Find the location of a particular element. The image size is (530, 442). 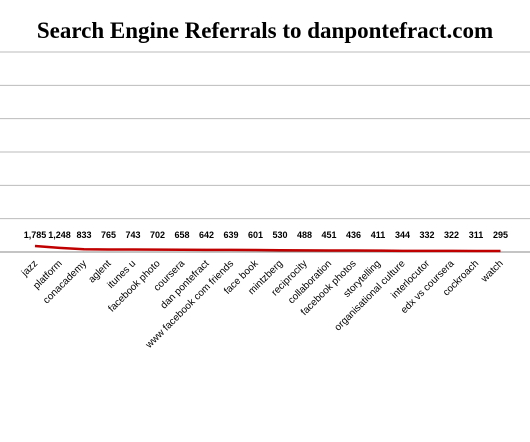

data-label: 332 is located at coordinates (426, 235).